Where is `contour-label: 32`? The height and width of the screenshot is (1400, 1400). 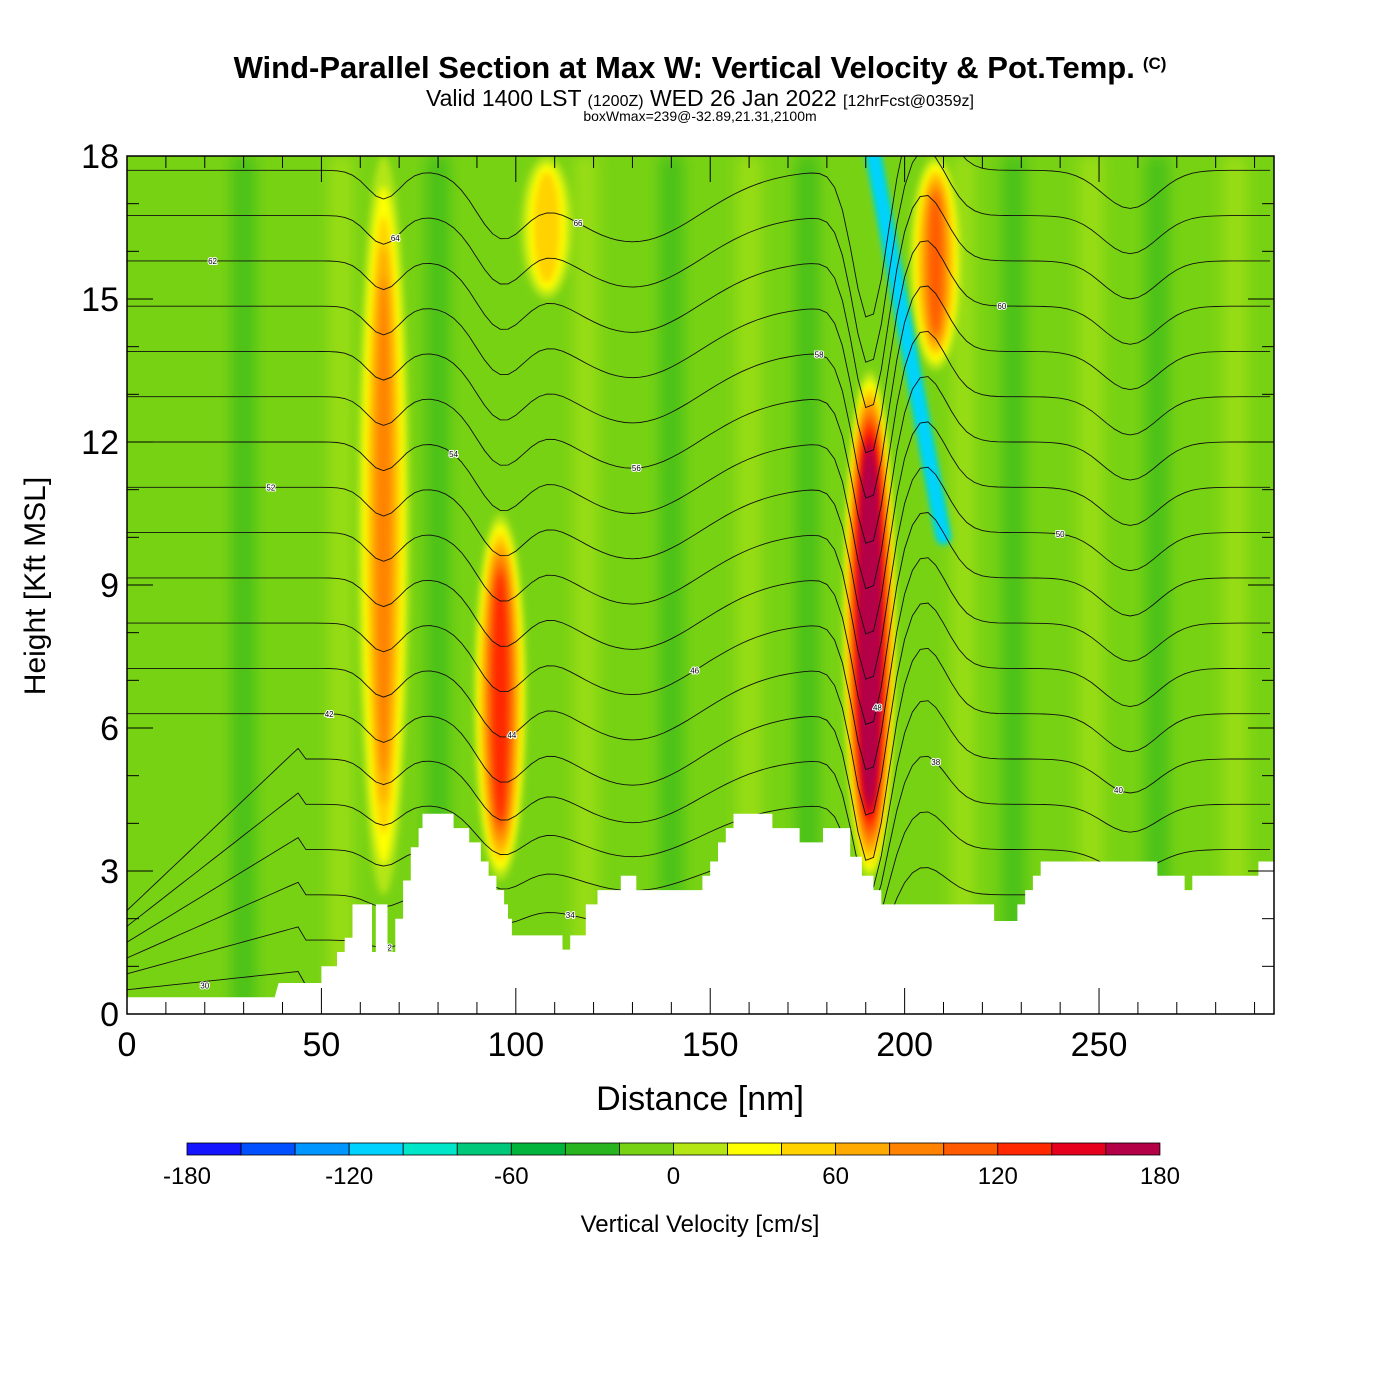
contour-label: 32 is located at coordinates (387, 947).